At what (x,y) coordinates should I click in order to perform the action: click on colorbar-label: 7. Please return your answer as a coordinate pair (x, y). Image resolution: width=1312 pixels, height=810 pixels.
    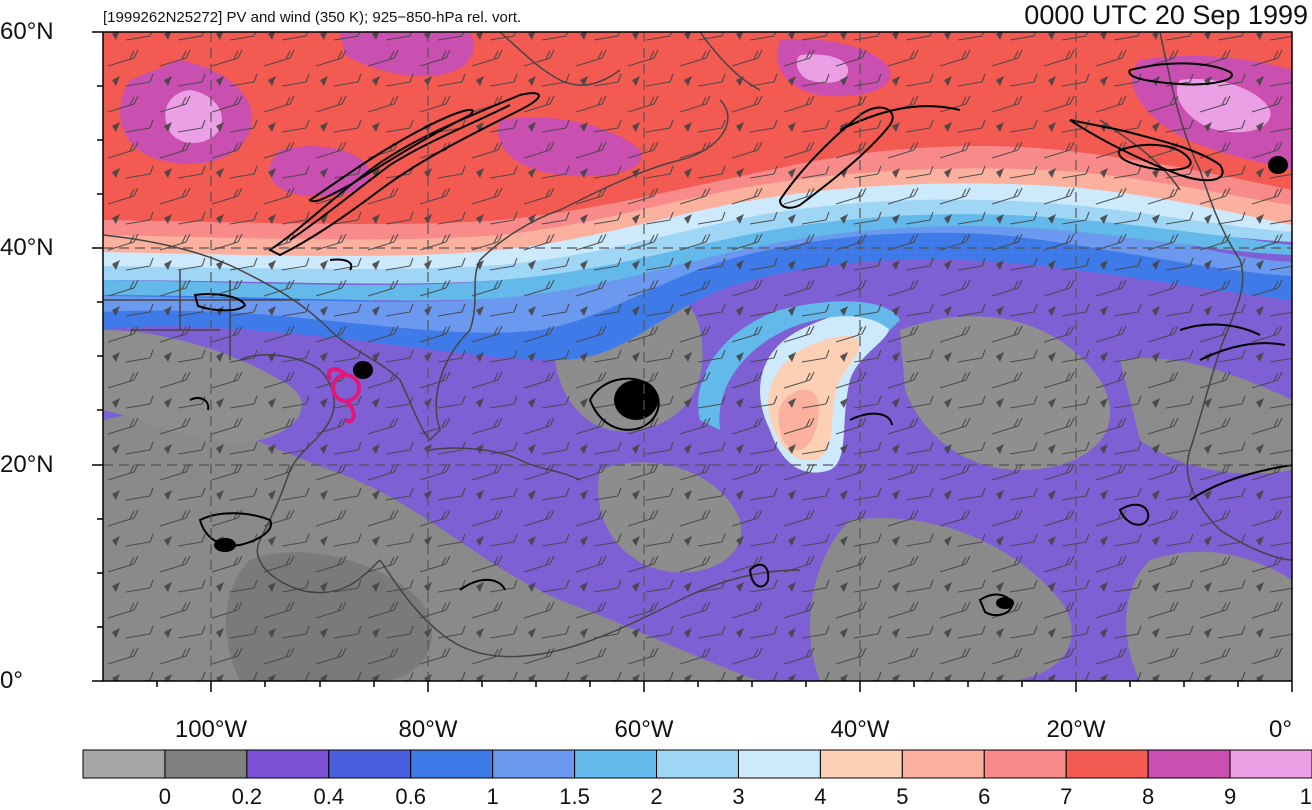
    Looking at the image, I should click on (1066, 796).